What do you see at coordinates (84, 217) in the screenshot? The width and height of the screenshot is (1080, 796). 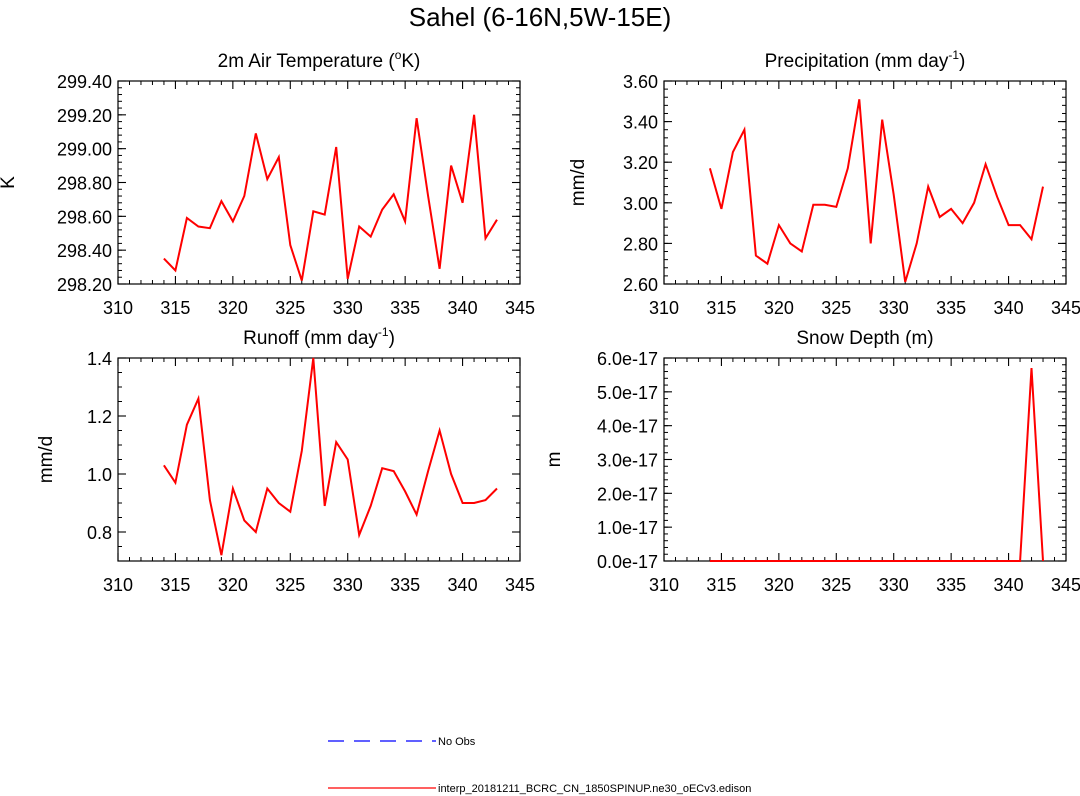 I see `y-tick-label: 298.60` at bounding box center [84, 217].